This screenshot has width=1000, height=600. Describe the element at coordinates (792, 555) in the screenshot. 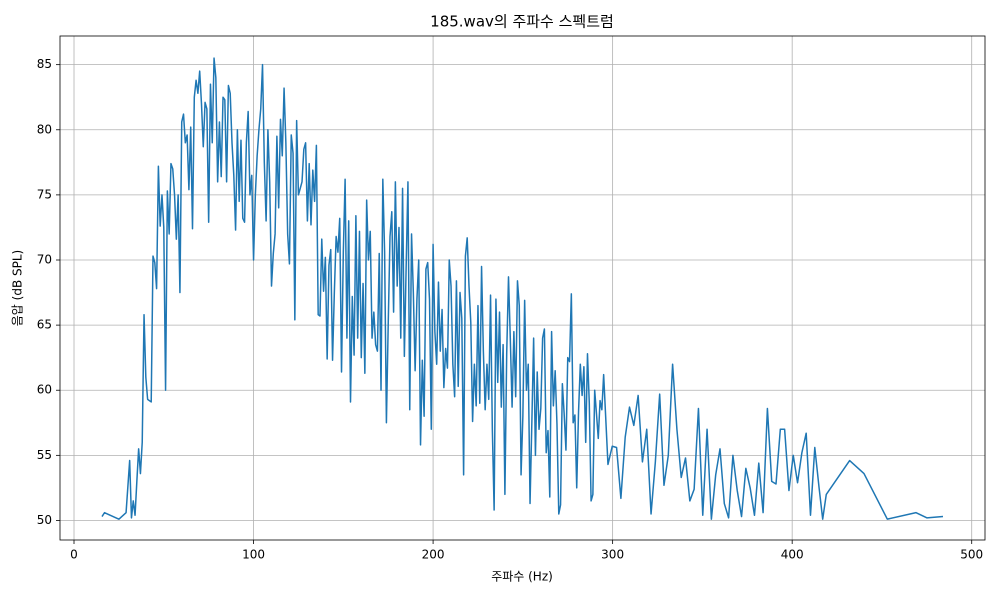

I see `x-tick-label: 400` at that location.